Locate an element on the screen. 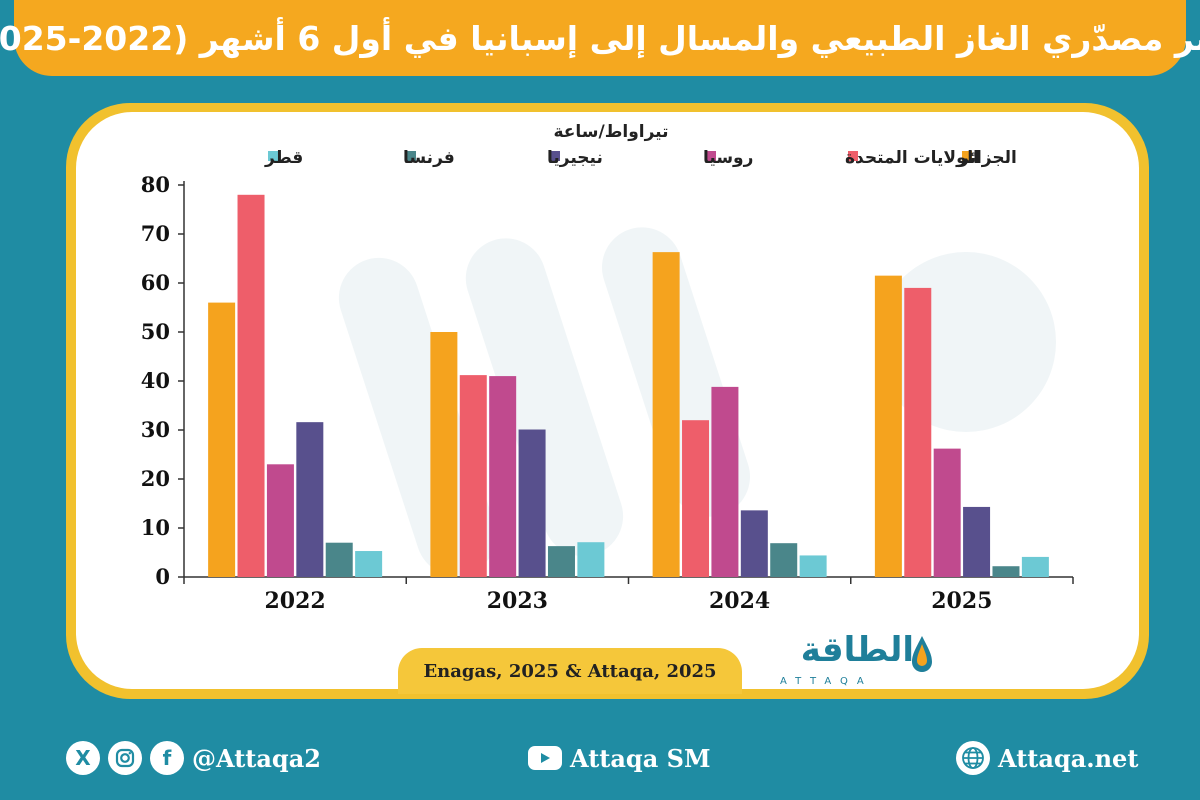  x-category-label: 2024 is located at coordinates (739, 601).